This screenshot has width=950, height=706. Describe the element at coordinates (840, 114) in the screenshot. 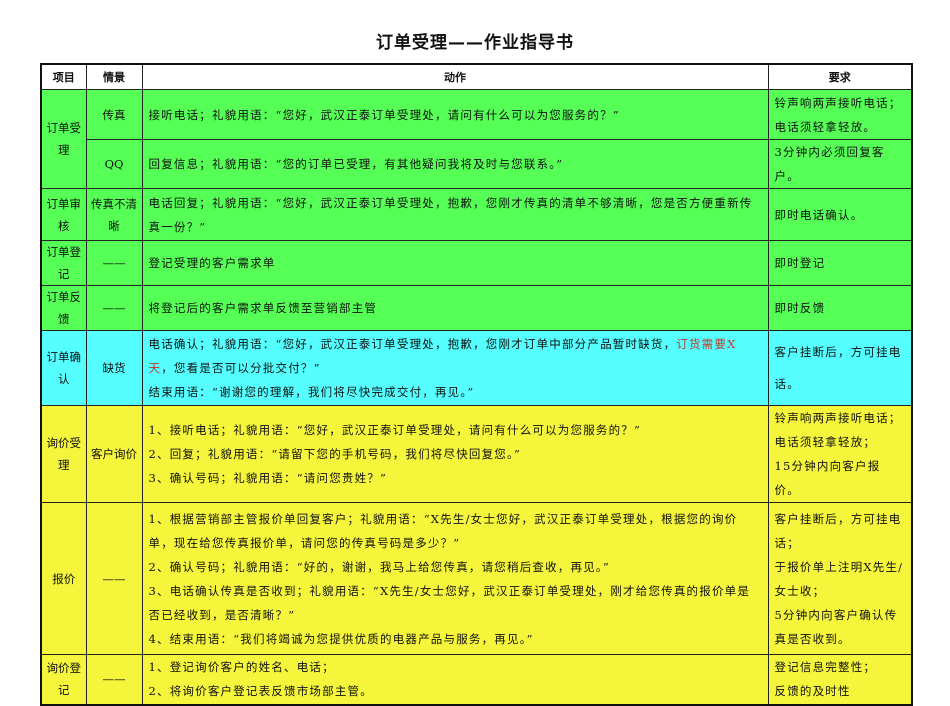

I see `requirement-cell: 铃声响两声接听电话； 电话须轻拿轻放。` at that location.